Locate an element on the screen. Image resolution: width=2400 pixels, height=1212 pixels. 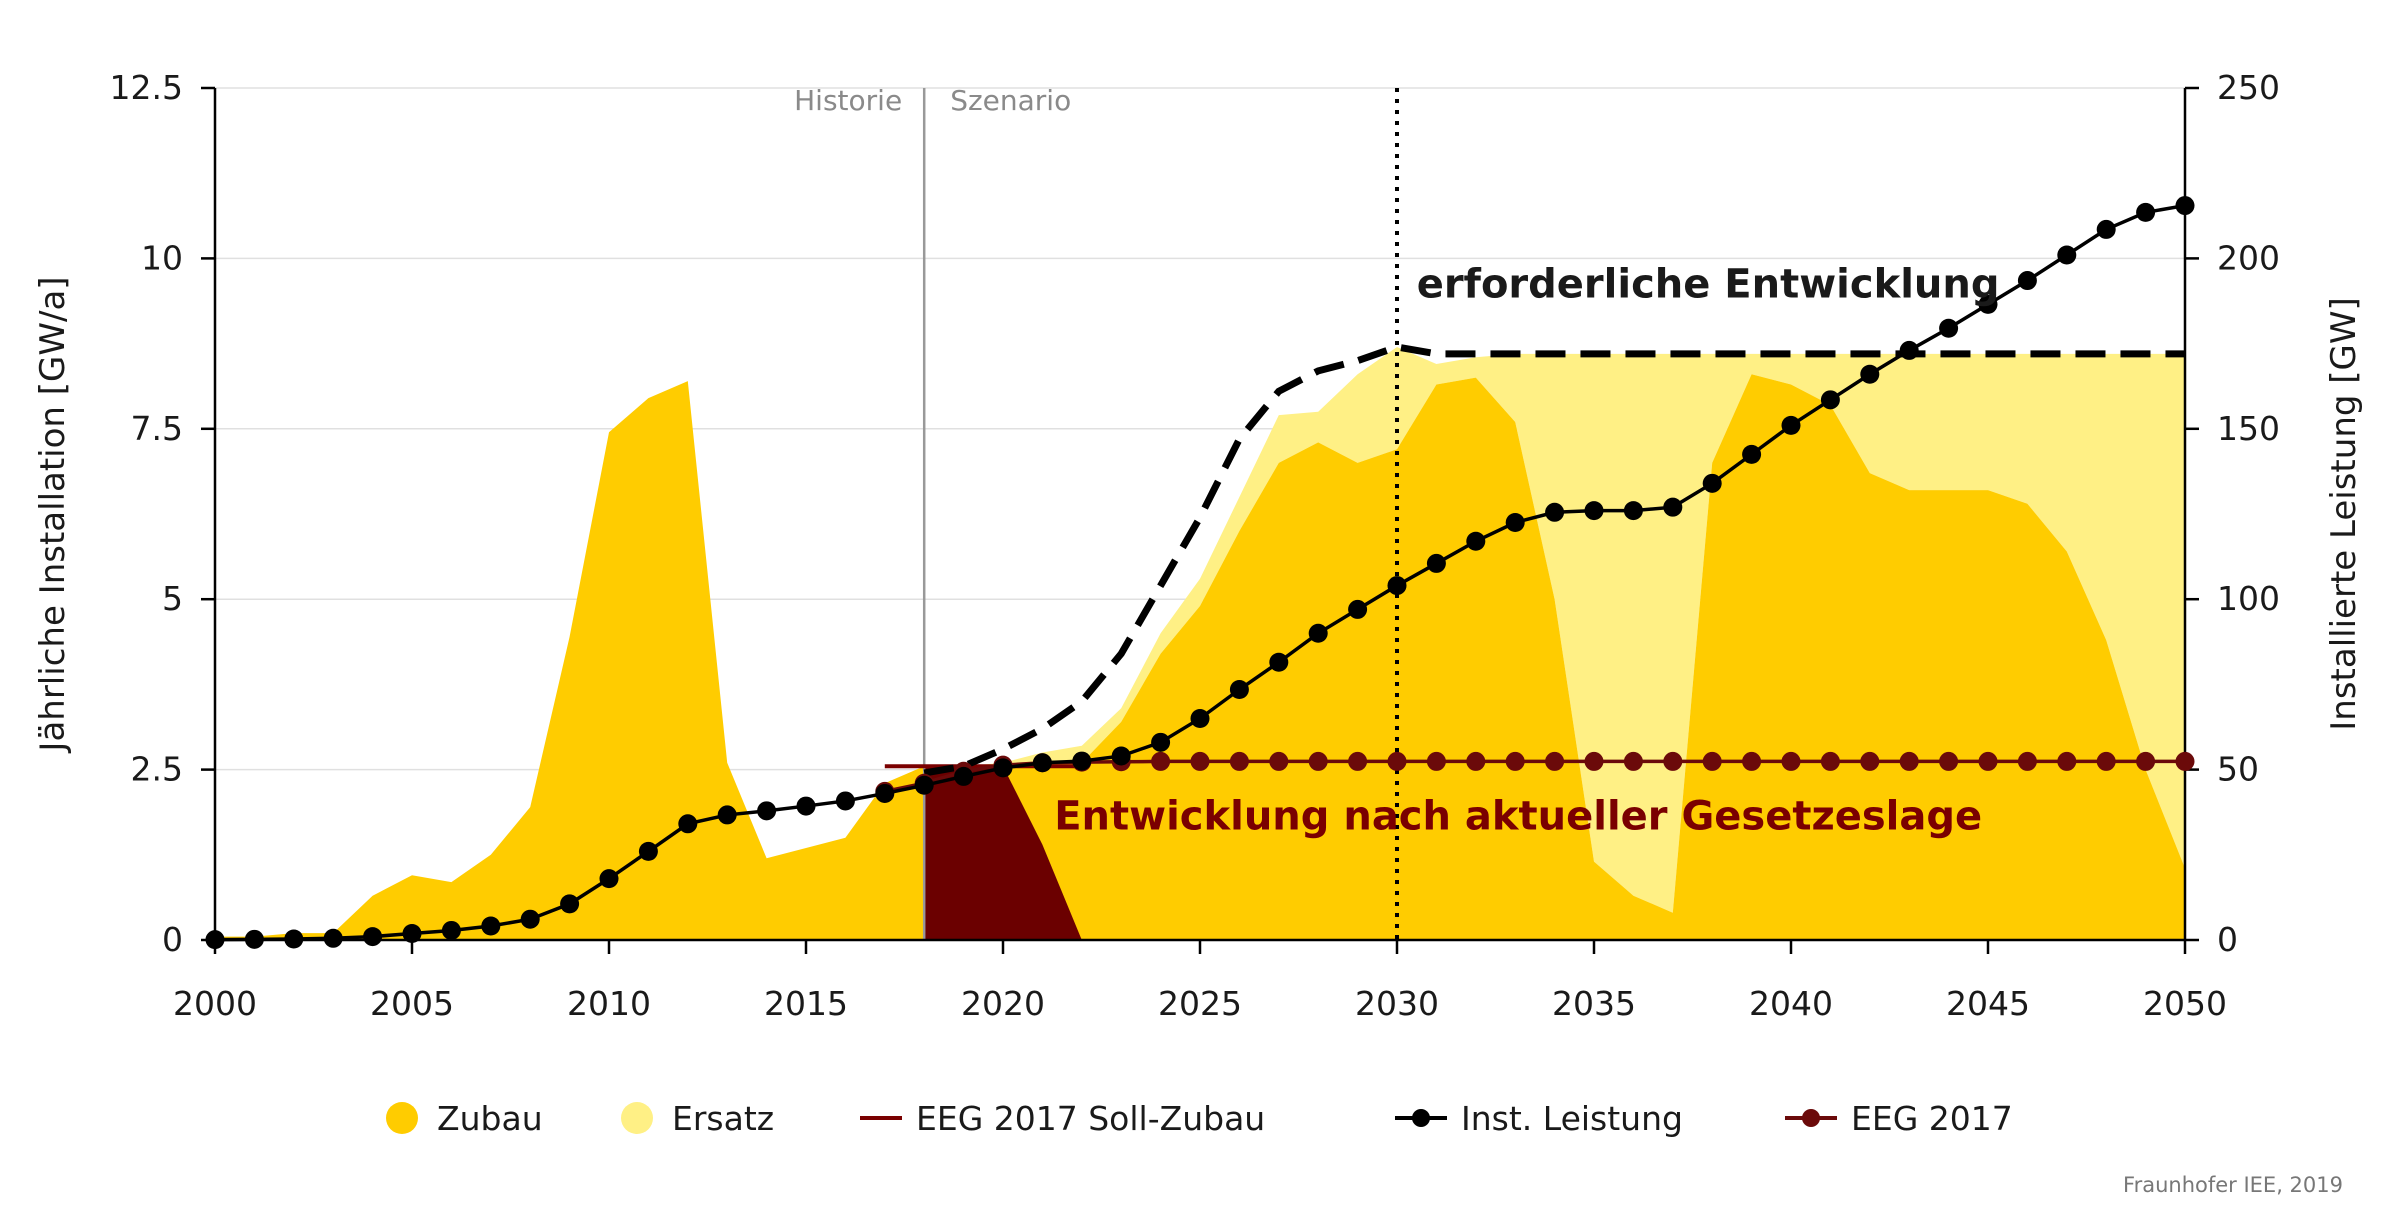
y-right-tick-label: 100 is located at coordinates (2248, 598).